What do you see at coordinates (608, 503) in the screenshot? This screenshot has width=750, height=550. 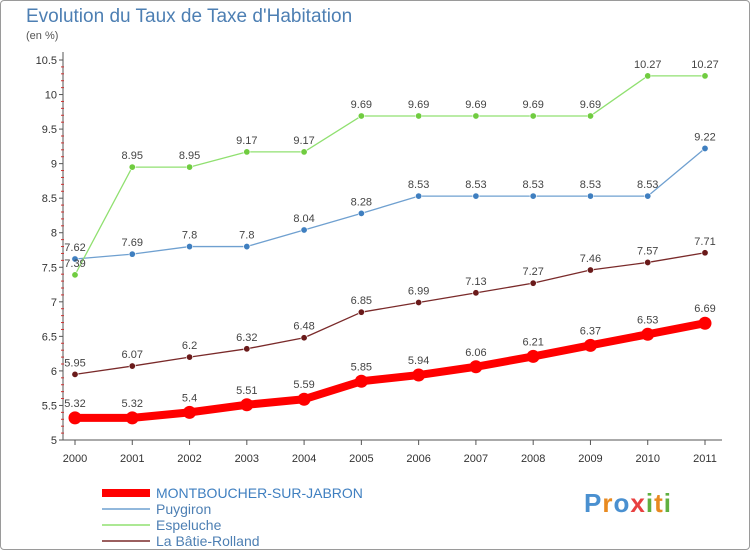 I see `logo-letter: r` at bounding box center [608, 503].